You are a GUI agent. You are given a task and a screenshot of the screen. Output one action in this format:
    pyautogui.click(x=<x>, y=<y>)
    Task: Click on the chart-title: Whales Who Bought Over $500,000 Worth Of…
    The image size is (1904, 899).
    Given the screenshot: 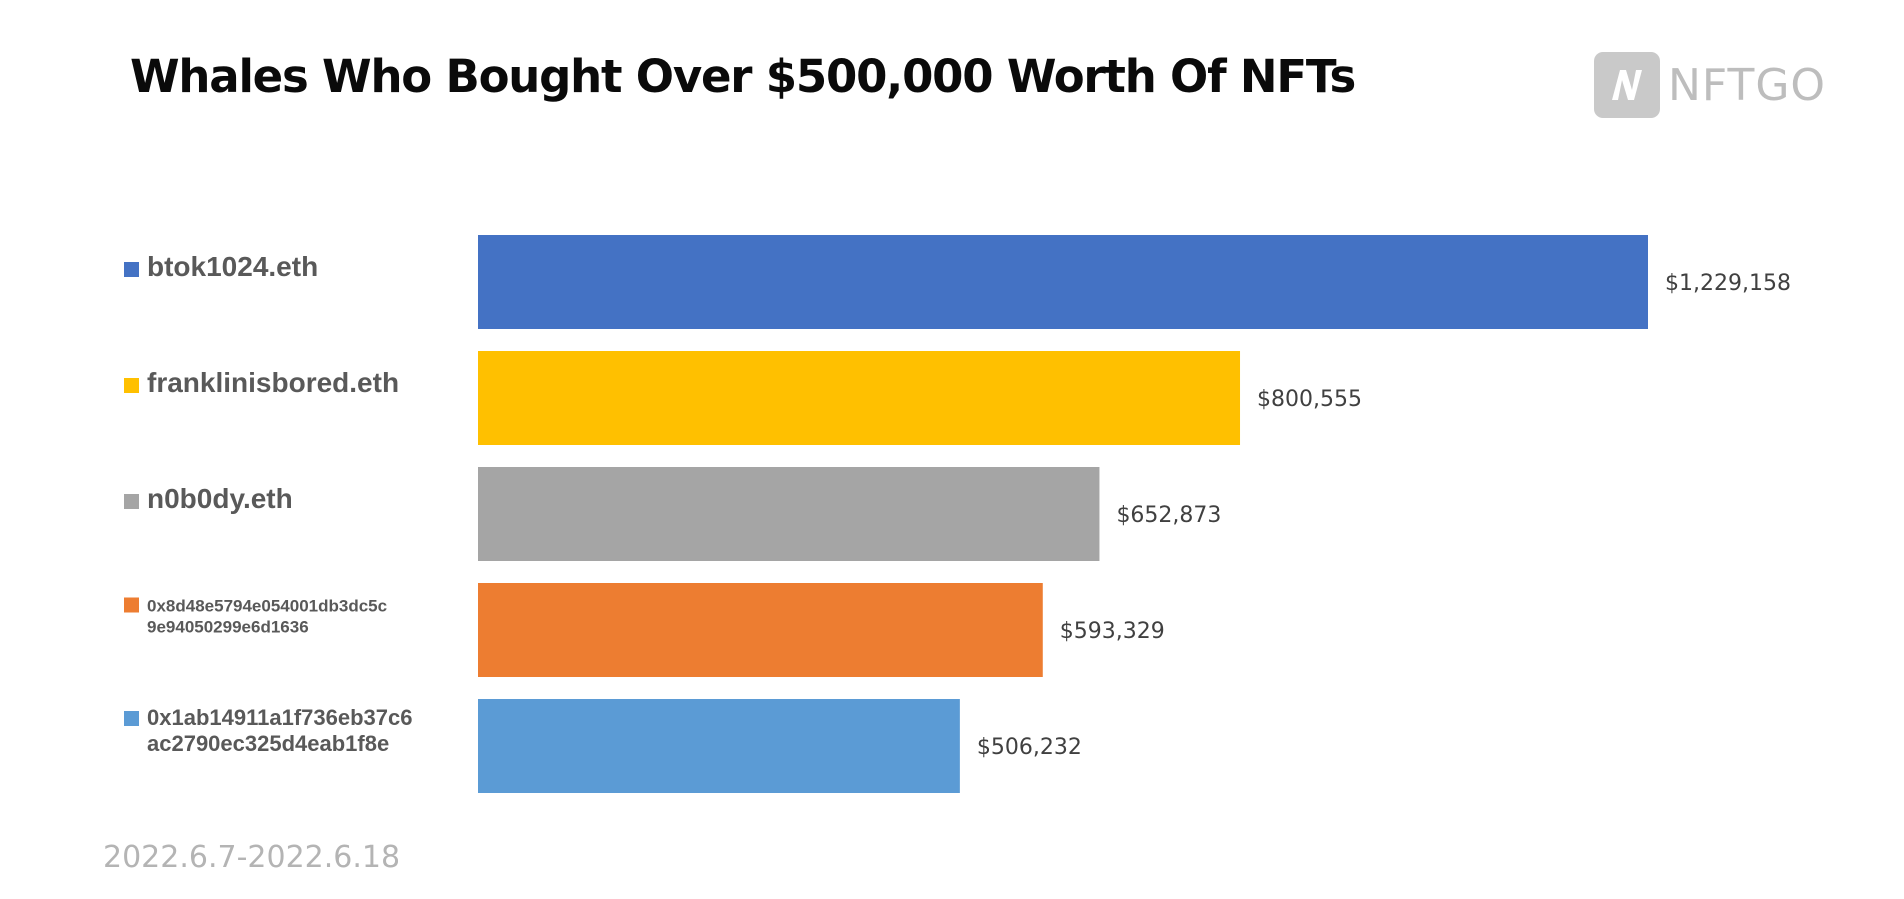 What is the action you would take?
    pyautogui.click(x=743, y=76)
    